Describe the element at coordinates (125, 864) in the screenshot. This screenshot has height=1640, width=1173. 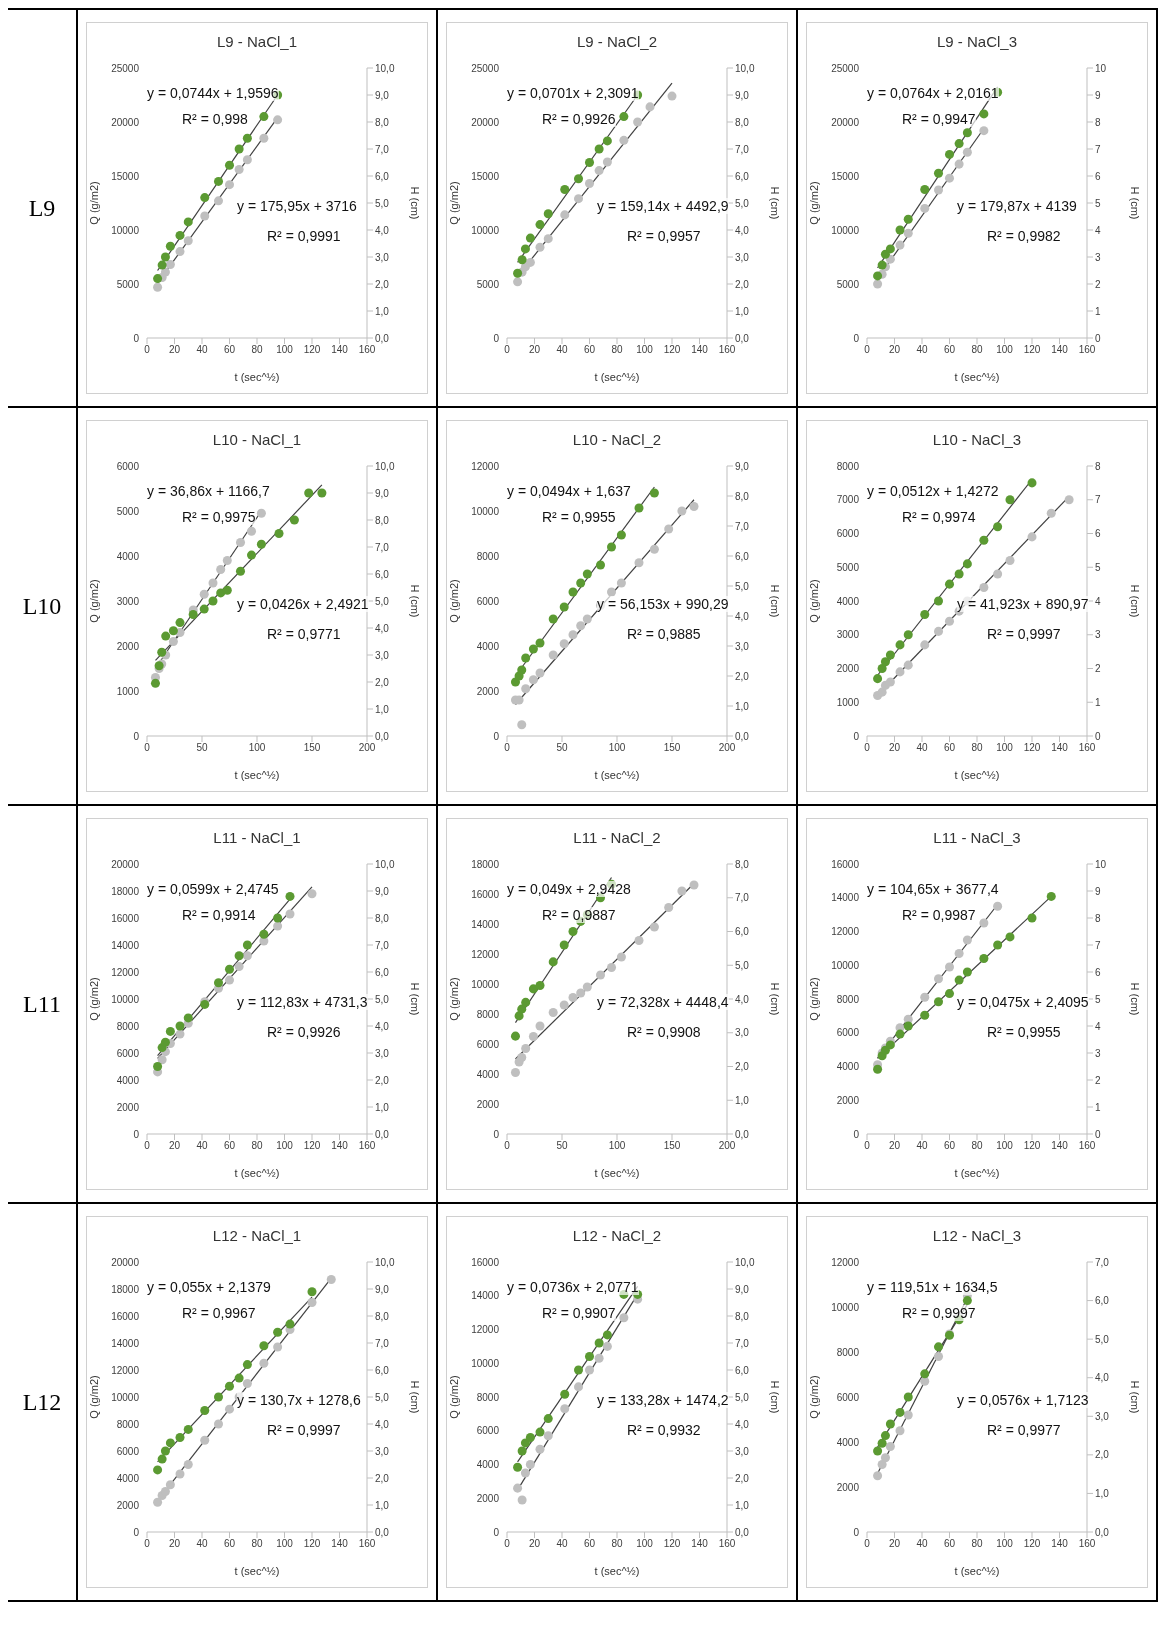
I see `y-tick-label: 20000` at that location.